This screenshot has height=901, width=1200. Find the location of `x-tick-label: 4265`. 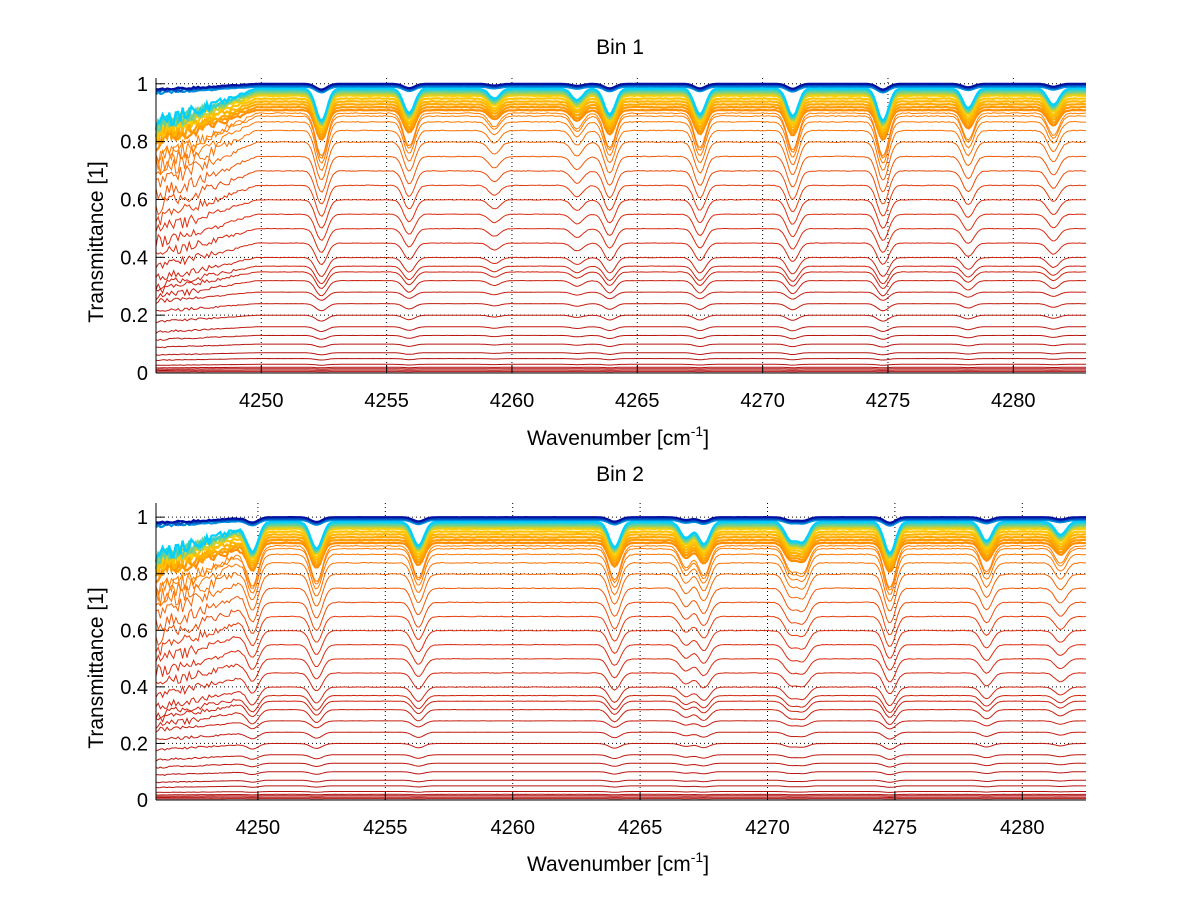

x-tick-label: 4265 is located at coordinates (637, 401).